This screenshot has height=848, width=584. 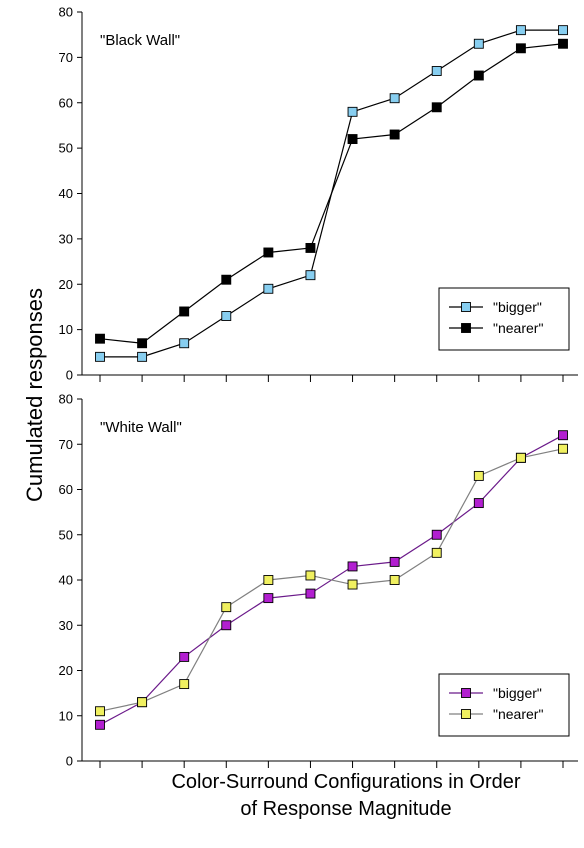 I want to click on panel-title: "Black Wall", so click(x=140, y=40).